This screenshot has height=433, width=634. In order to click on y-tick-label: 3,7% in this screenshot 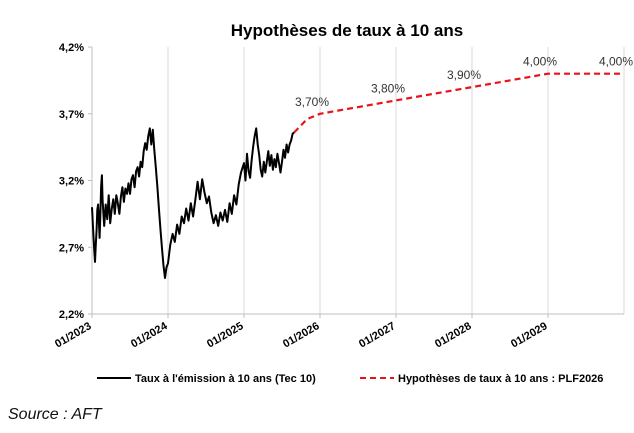, I will do `click(71, 115)`.